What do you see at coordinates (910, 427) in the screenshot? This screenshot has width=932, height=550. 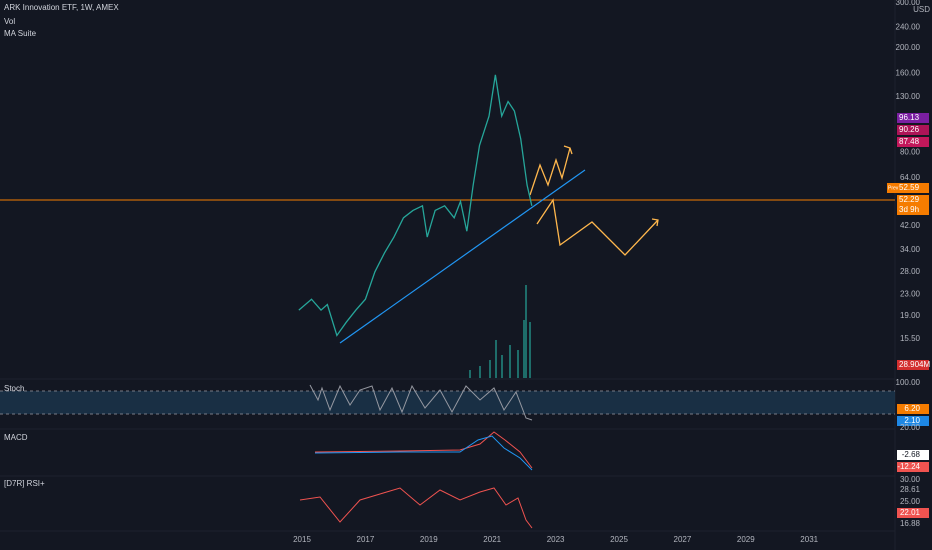 I see `pane-tick: 20.00` at bounding box center [910, 427].